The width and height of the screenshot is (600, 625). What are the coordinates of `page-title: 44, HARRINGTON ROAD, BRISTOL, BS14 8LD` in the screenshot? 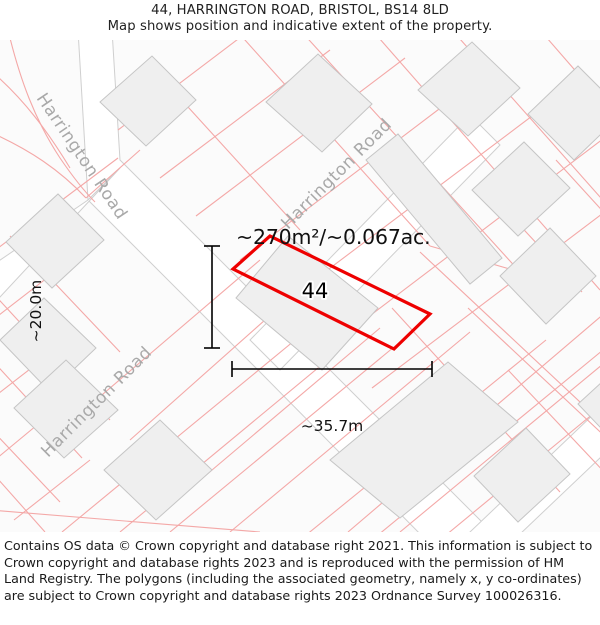 It's located at (300, 10).